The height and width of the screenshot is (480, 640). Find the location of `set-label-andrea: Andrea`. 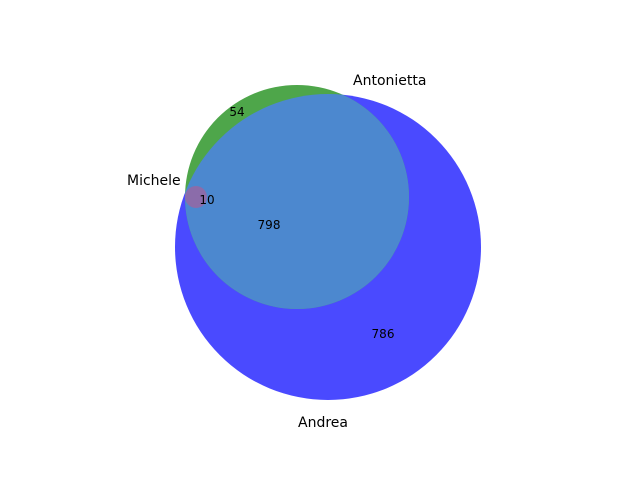

set-label-andrea: Andrea is located at coordinates (323, 423).